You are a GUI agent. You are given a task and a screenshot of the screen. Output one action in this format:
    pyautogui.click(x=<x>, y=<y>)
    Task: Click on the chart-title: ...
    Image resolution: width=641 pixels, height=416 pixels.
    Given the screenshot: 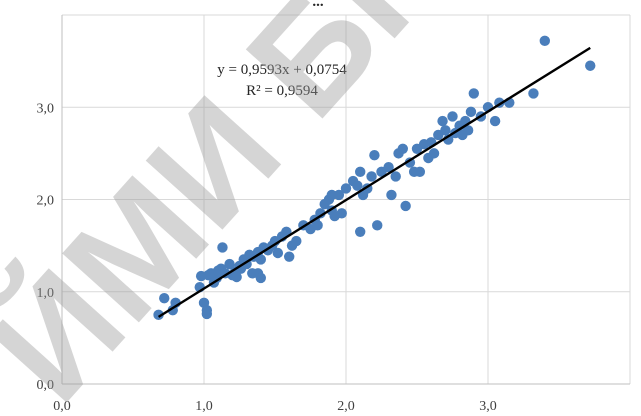 What is the action you would take?
    pyautogui.click(x=318, y=5)
    